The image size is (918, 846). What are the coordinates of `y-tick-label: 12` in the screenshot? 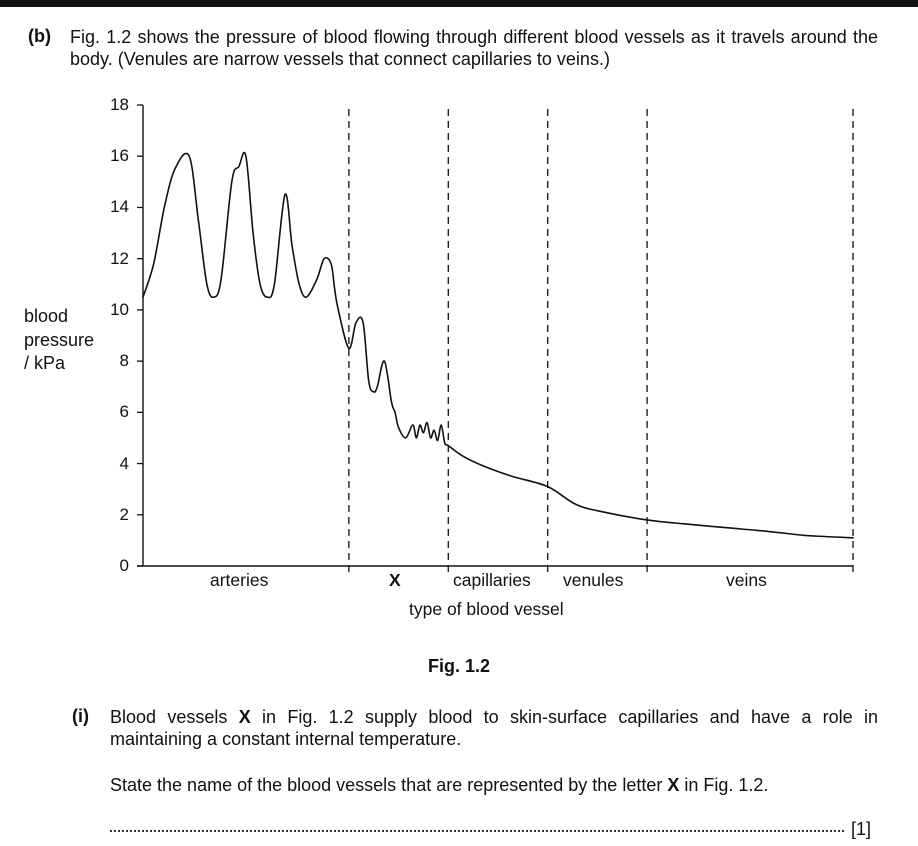 It's located at (119, 258).